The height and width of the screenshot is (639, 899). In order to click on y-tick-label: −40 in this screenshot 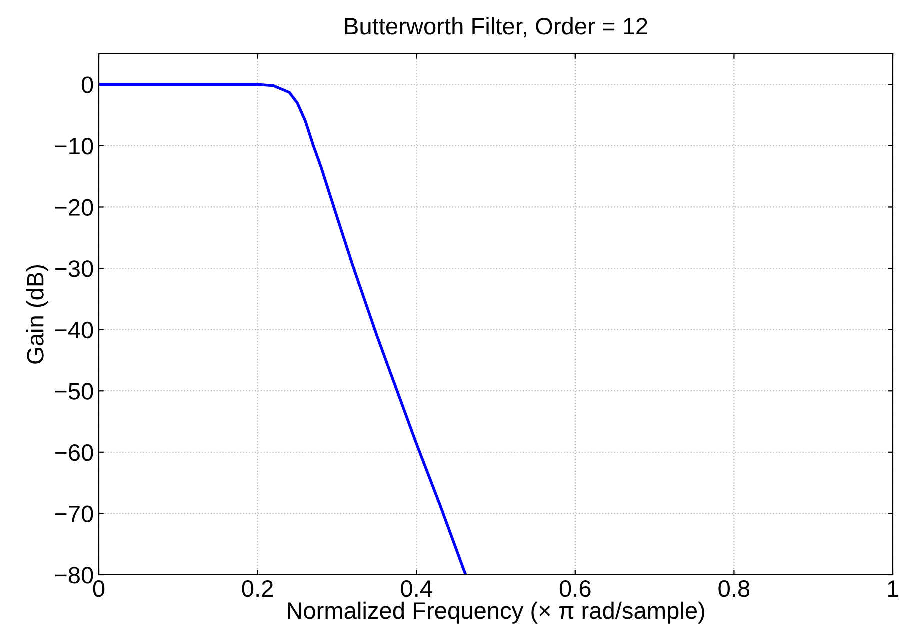, I will do `click(74, 330)`.